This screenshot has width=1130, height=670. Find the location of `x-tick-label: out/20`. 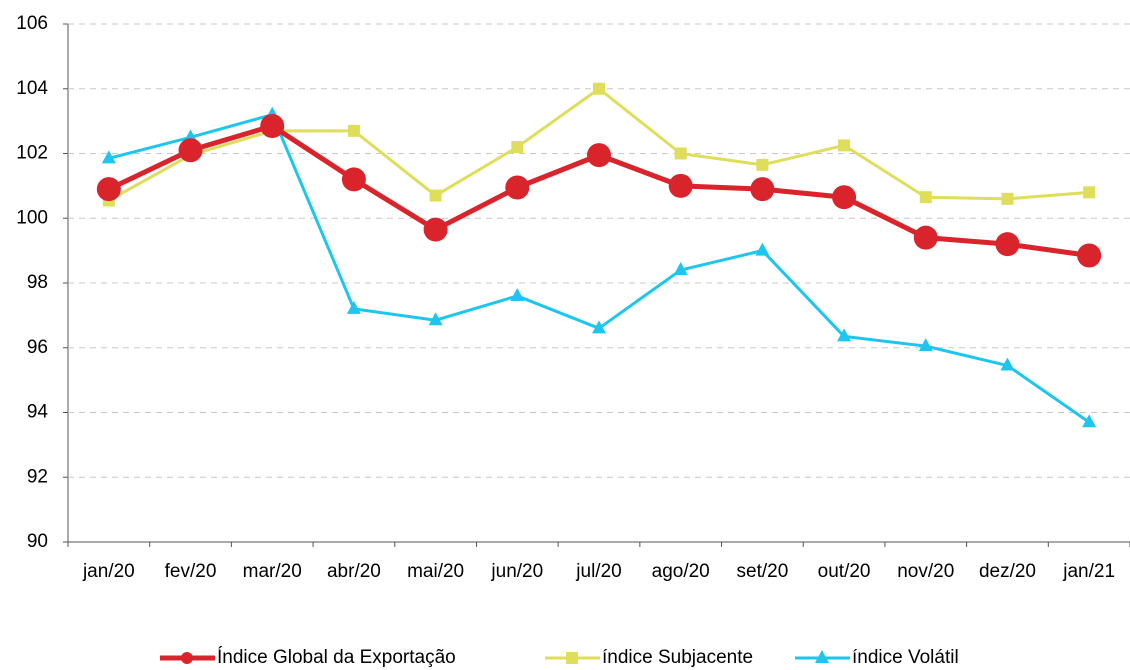

x-tick-label: out/20 is located at coordinates (844, 571).